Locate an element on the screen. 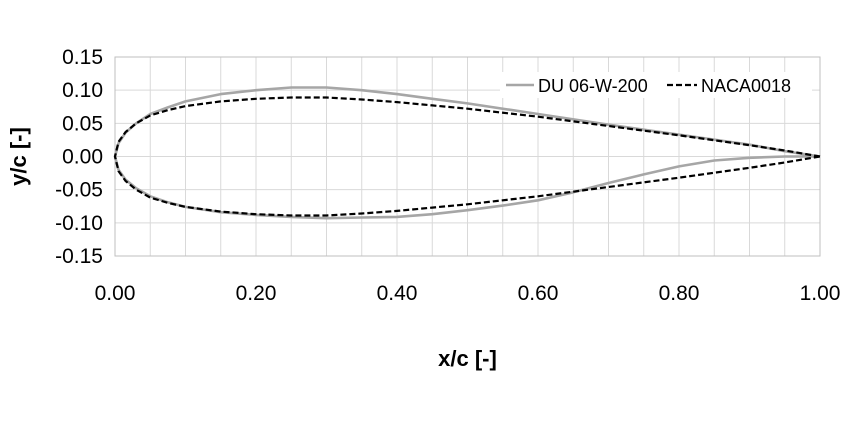 The image size is (850, 441). x-axis-title: x/c [-] is located at coordinates (467, 358).